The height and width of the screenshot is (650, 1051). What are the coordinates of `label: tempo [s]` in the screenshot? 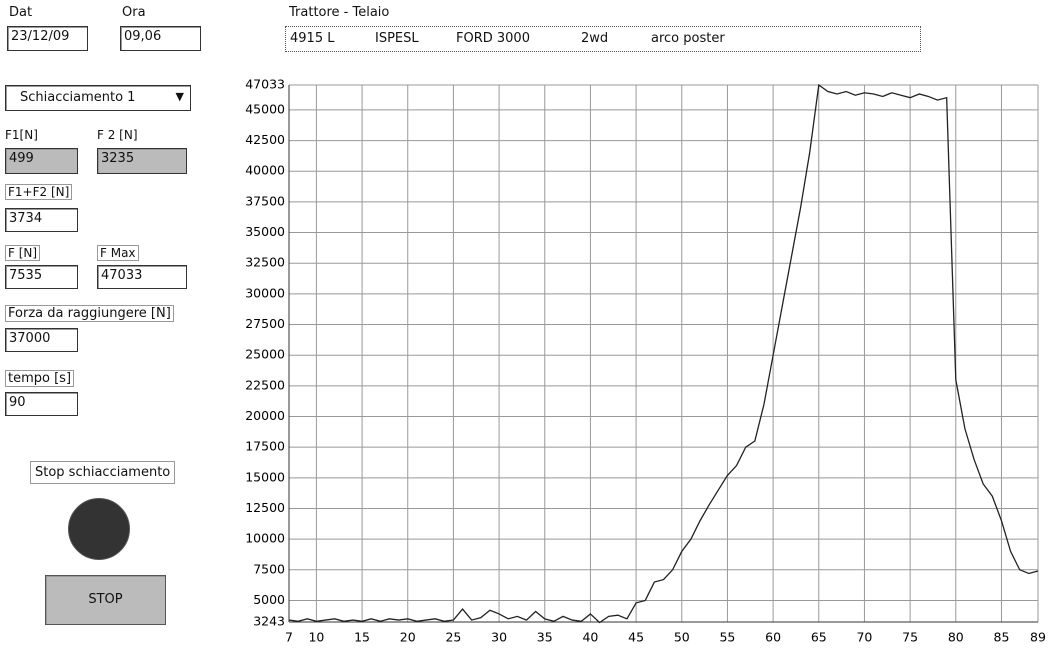 It's located at (40, 378).